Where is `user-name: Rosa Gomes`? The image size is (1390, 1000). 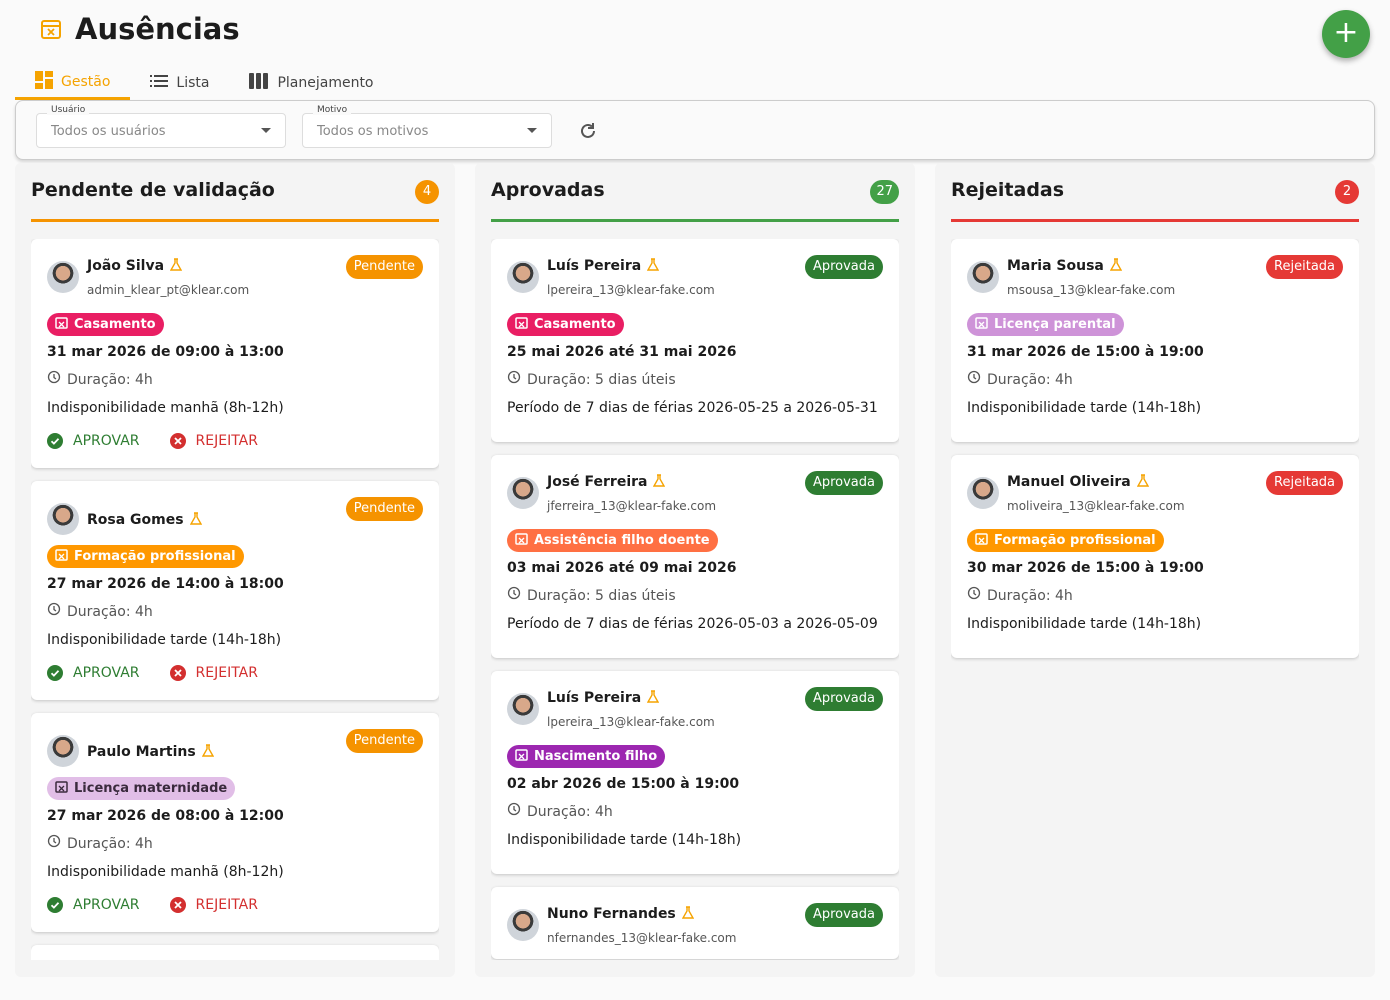
user-name: Rosa Gomes is located at coordinates (255, 520).